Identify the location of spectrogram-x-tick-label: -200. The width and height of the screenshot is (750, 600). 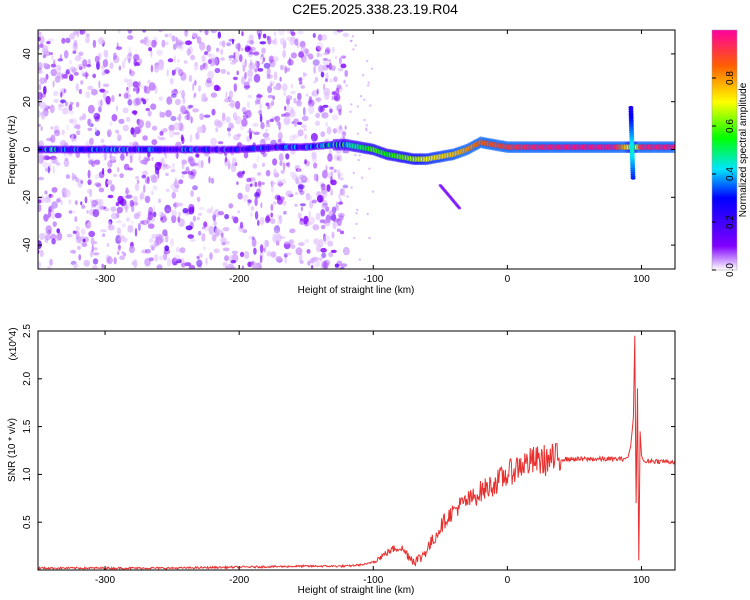
(239, 279).